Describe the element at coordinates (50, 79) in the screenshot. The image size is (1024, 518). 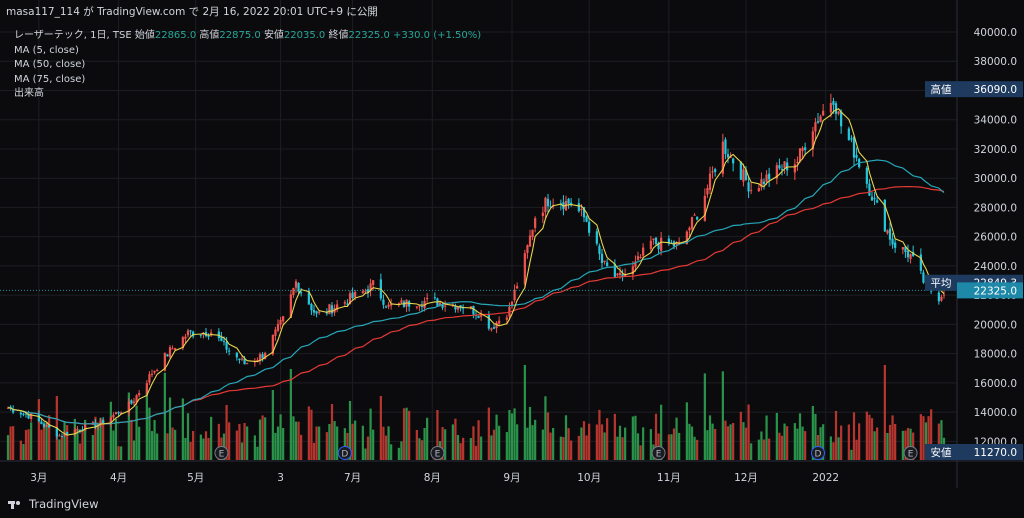
I see `ma75-legend: MA (75, close)` at that location.